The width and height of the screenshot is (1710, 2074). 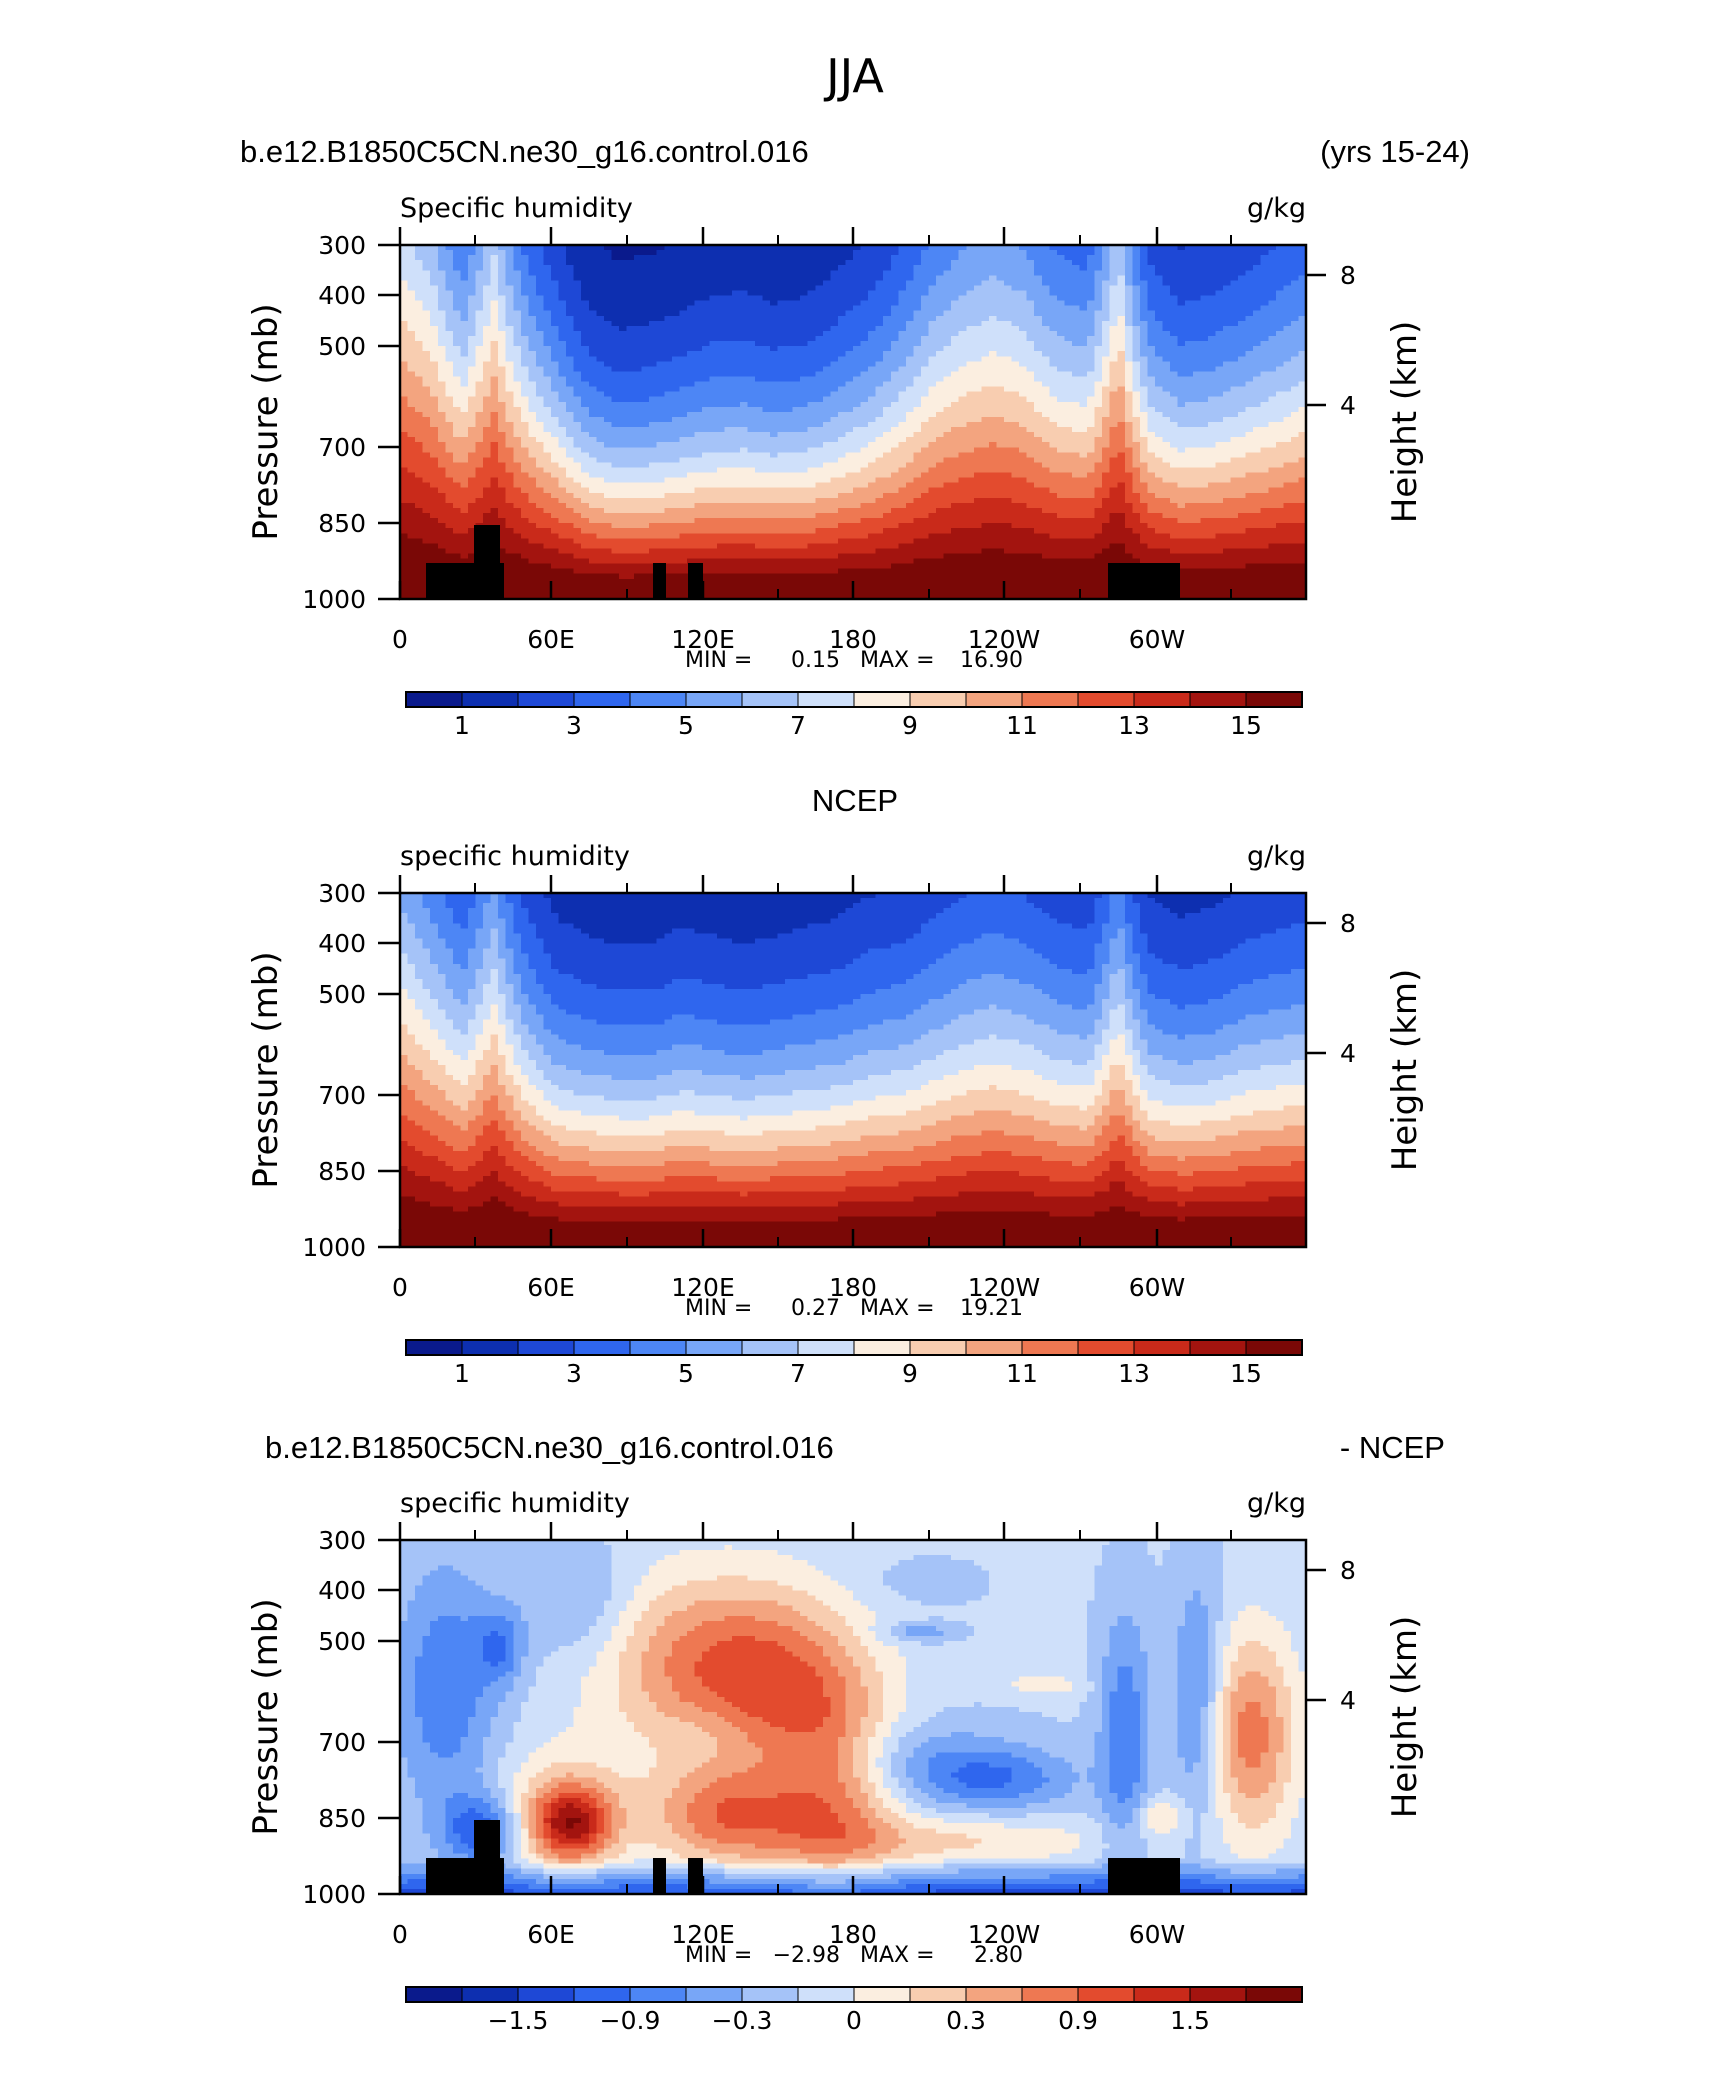 I want to click on panel-3-variable: specific humidity, so click(x=515, y=1503).